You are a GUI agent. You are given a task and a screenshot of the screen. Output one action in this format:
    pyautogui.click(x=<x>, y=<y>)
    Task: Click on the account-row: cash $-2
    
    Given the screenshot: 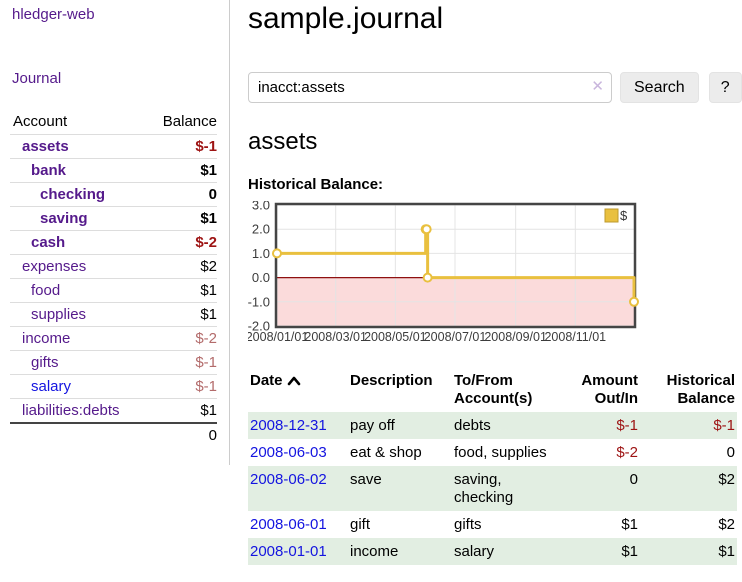 What is the action you would take?
    pyautogui.click(x=113, y=242)
    